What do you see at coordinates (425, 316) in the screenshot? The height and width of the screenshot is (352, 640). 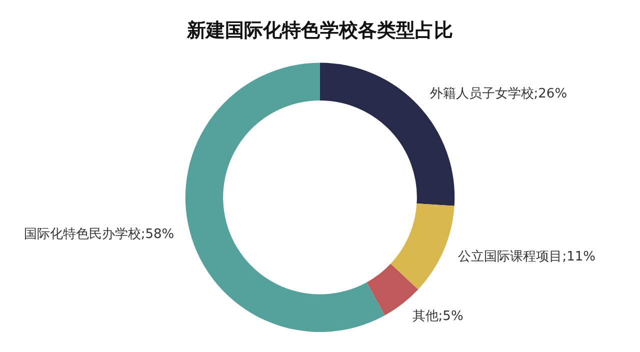 I see `slice-label: 其他` at bounding box center [425, 316].